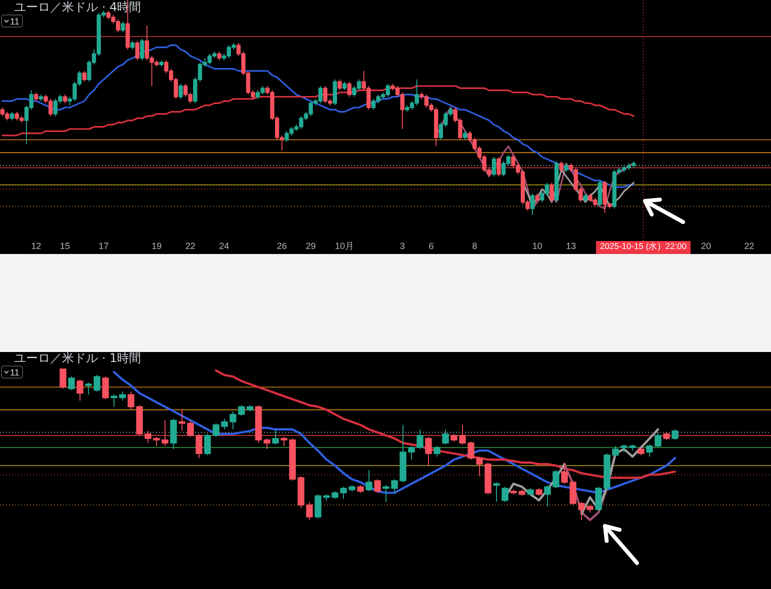 The height and width of the screenshot is (589, 771). What do you see at coordinates (475, 246) in the screenshot?
I see `x-tick-label: 8` at bounding box center [475, 246].